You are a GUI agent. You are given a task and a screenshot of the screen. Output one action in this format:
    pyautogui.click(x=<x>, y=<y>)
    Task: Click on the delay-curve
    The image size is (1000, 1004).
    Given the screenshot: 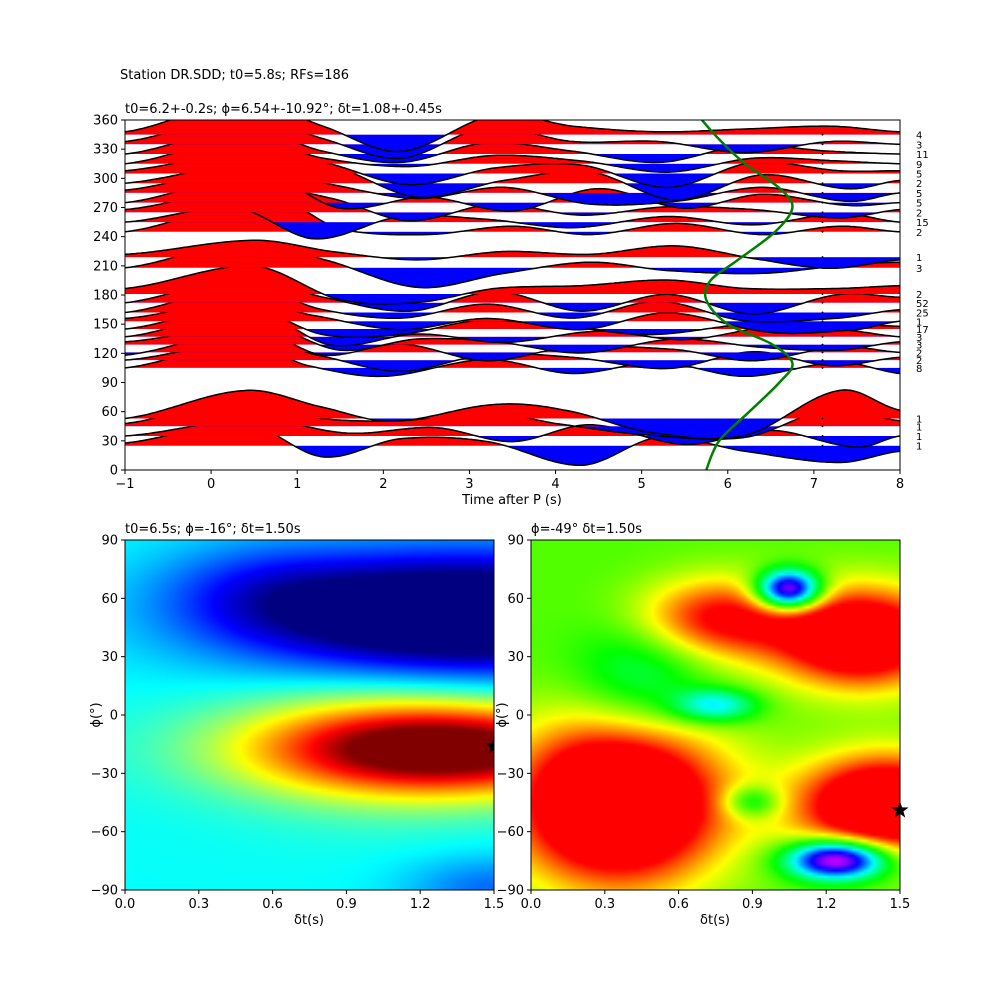 What is the action you would take?
    pyautogui.click(x=747, y=295)
    